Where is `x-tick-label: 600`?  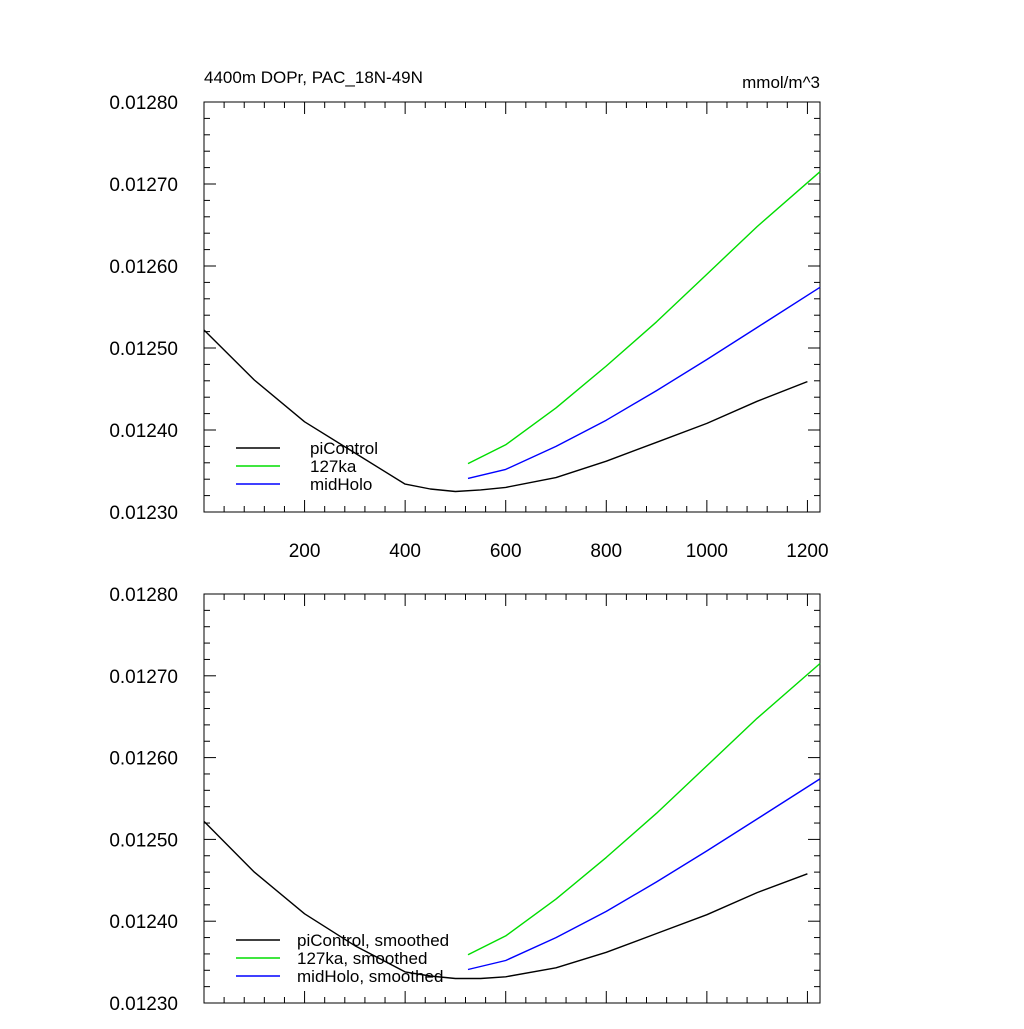
x-tick-label: 600 is located at coordinates (506, 551).